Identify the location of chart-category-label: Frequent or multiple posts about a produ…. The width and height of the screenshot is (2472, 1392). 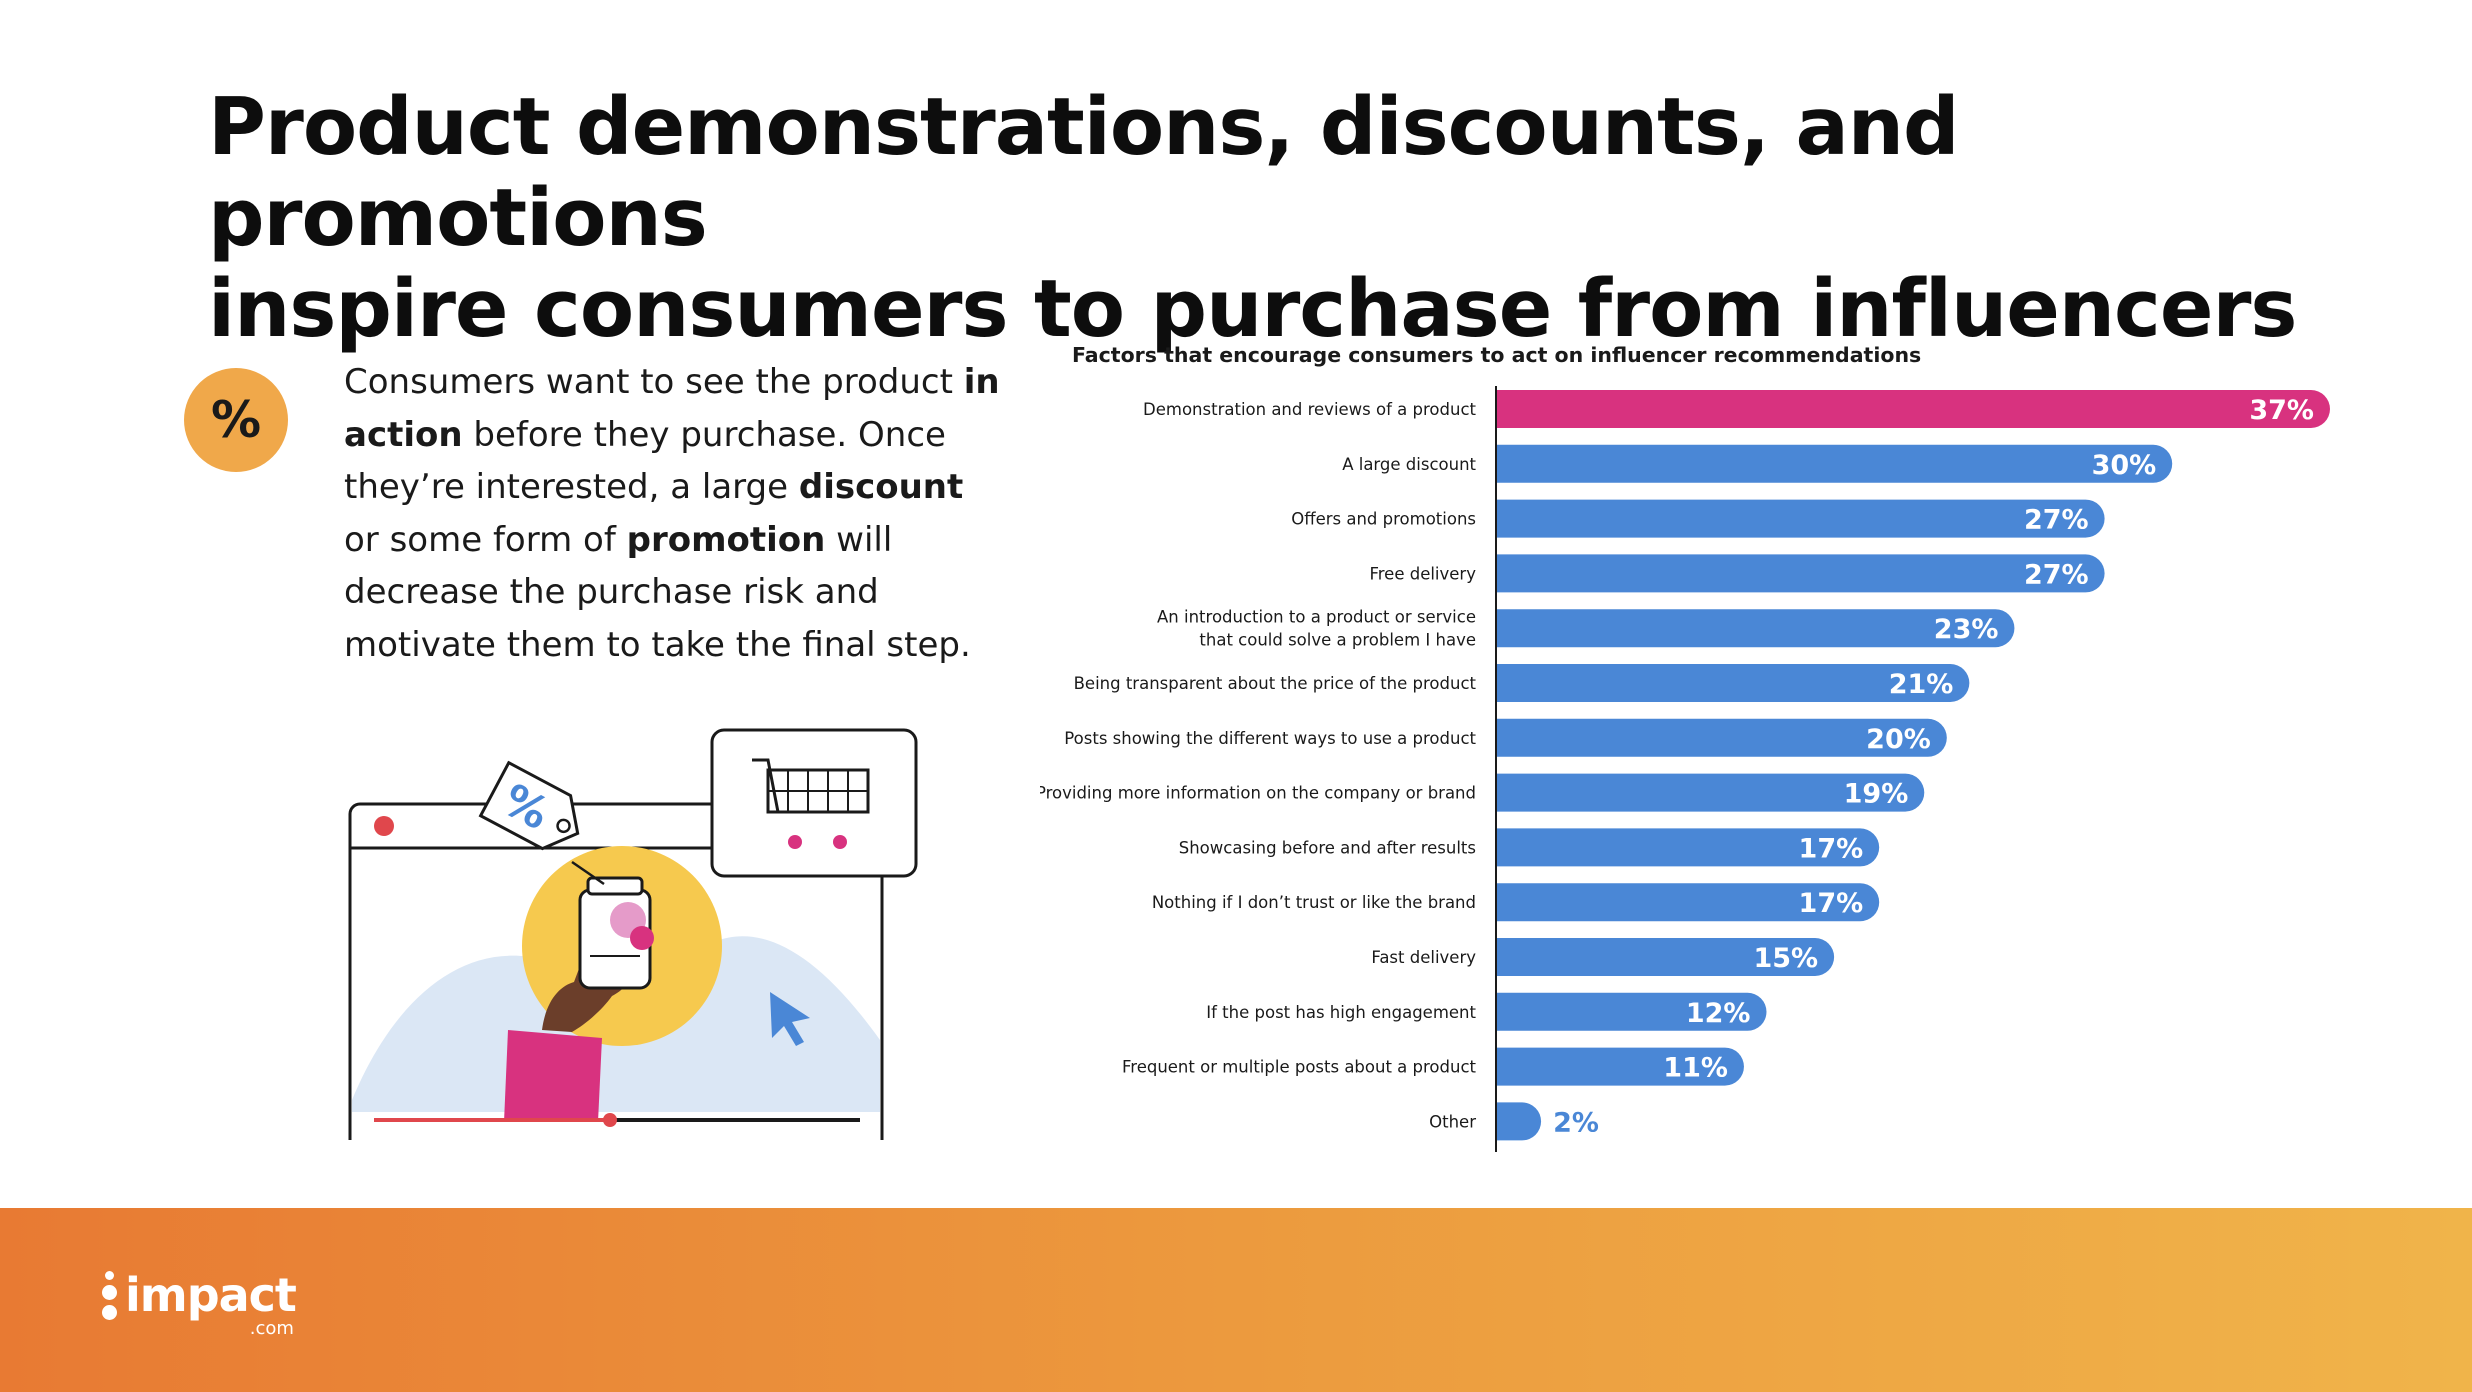
(1299, 1067).